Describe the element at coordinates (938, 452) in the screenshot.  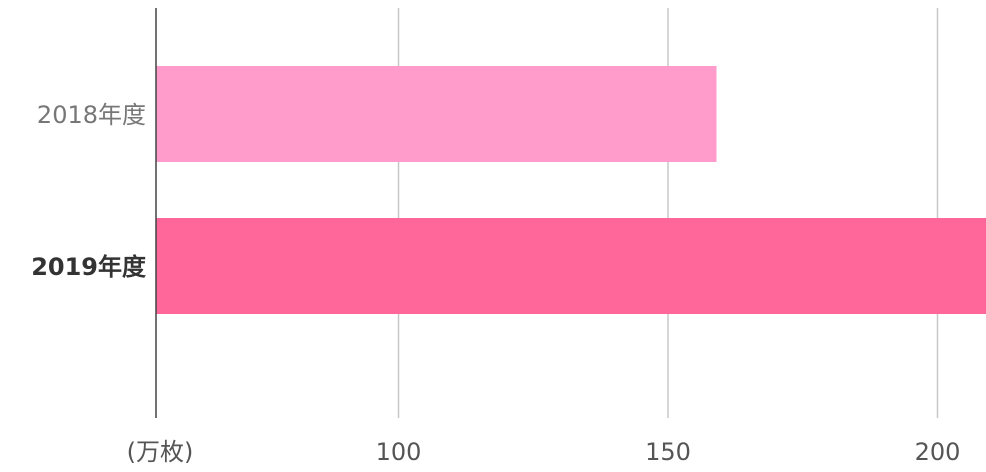
I see `x-tick-label: 200` at that location.